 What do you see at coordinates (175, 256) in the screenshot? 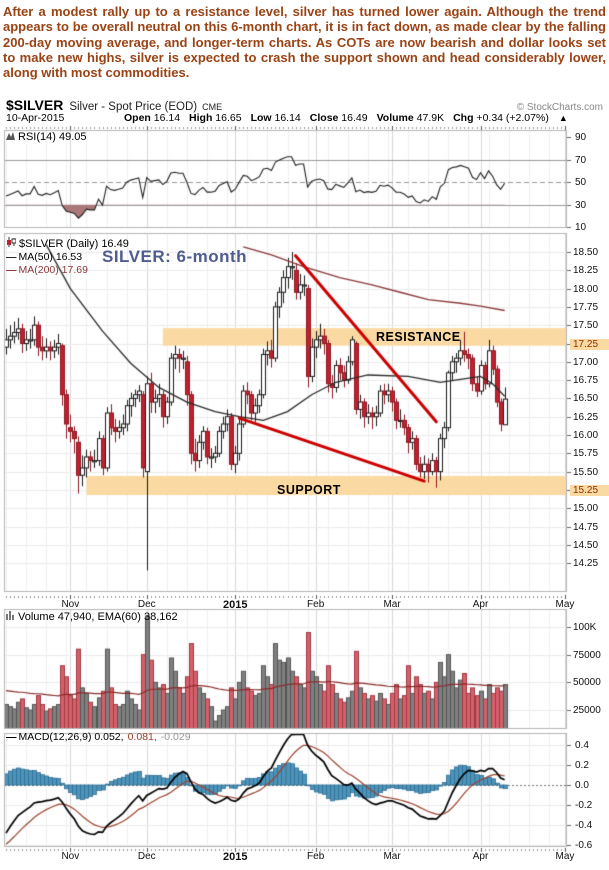
I see `chart-annotation-title: SILVER: 6-month` at bounding box center [175, 256].